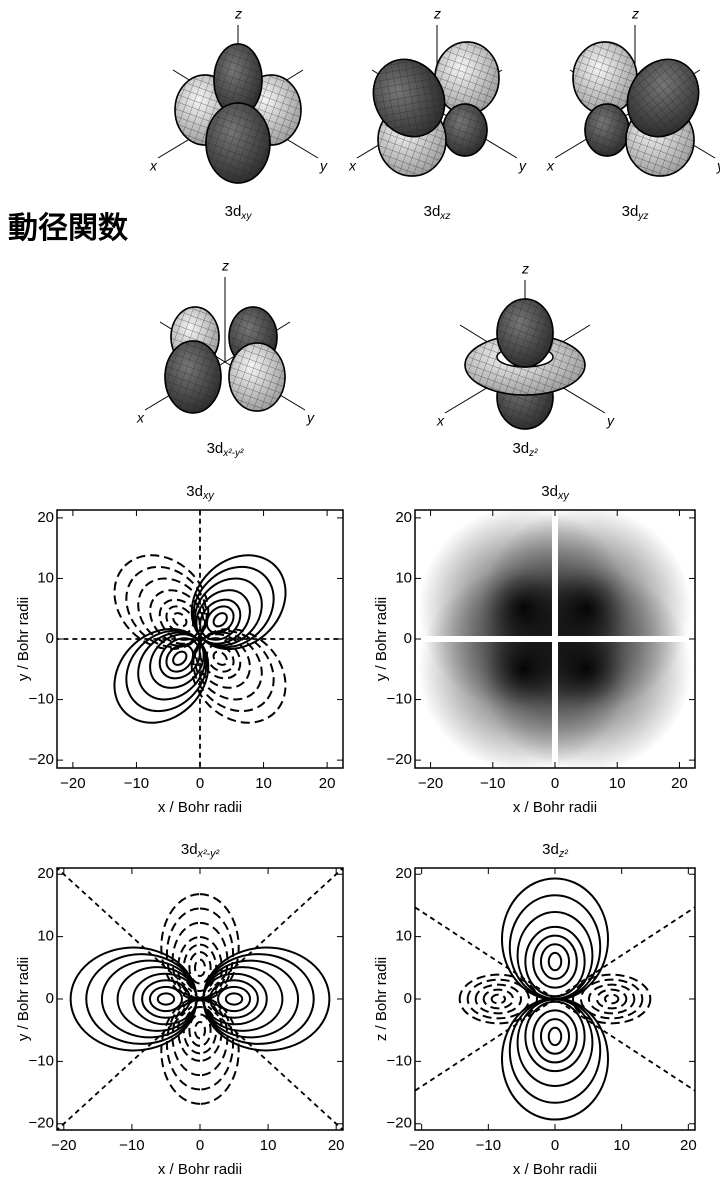 Image resolution: width=720 pixels, height=1179 pixels. I want to click on label-sub: xz, so click(444, 216).